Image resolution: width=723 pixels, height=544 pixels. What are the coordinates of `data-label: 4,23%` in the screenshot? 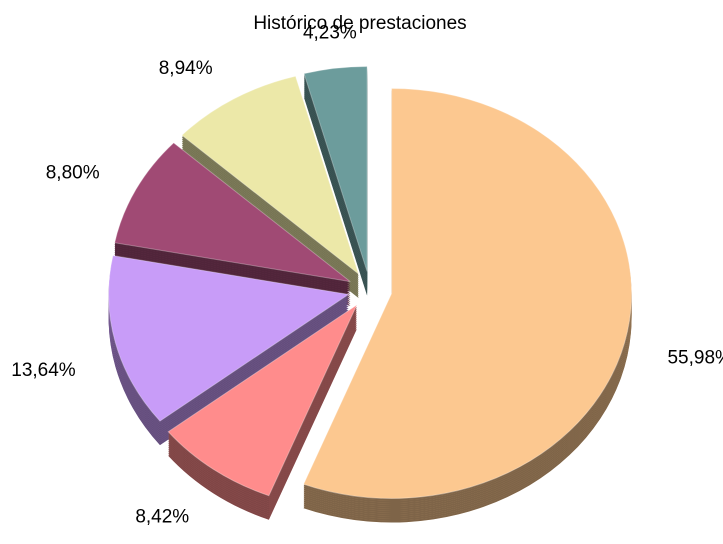 It's located at (330, 33).